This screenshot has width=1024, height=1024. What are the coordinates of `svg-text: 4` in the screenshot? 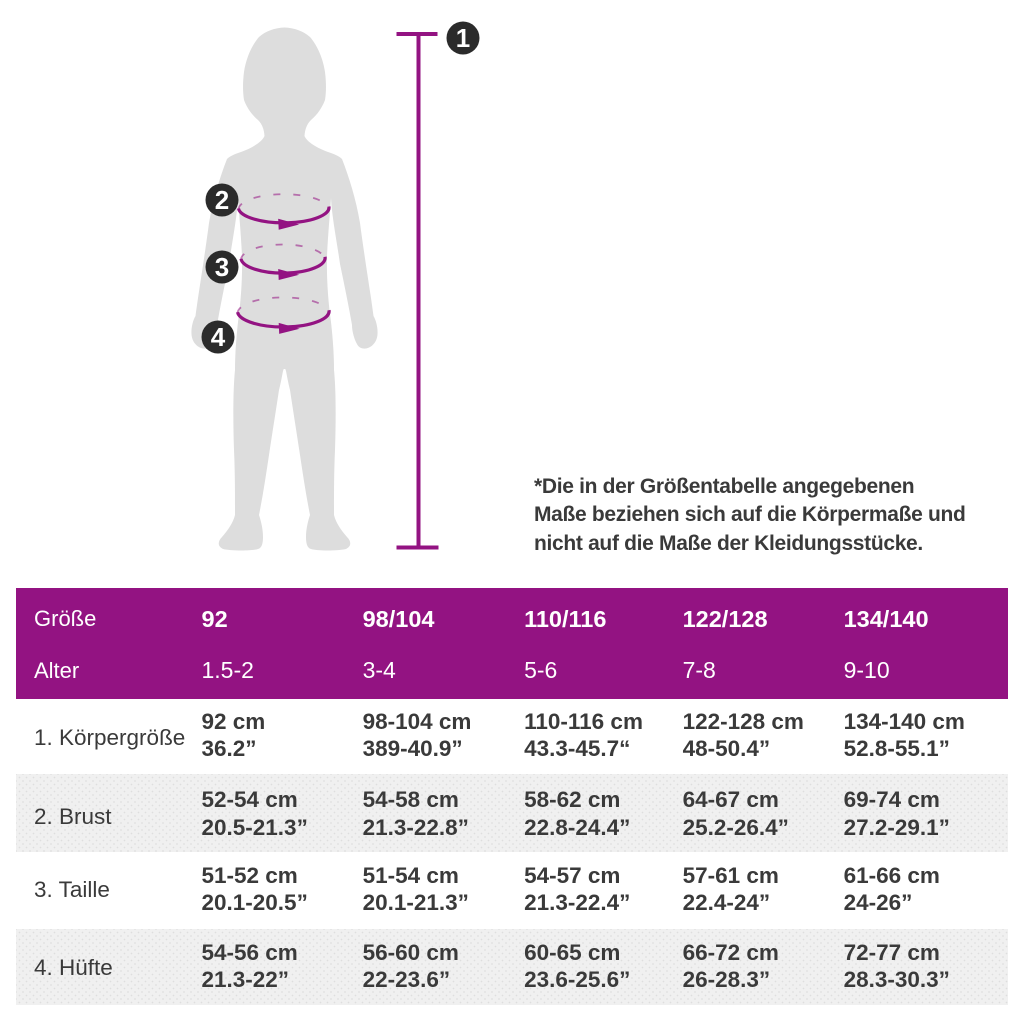 It's located at (218, 337).